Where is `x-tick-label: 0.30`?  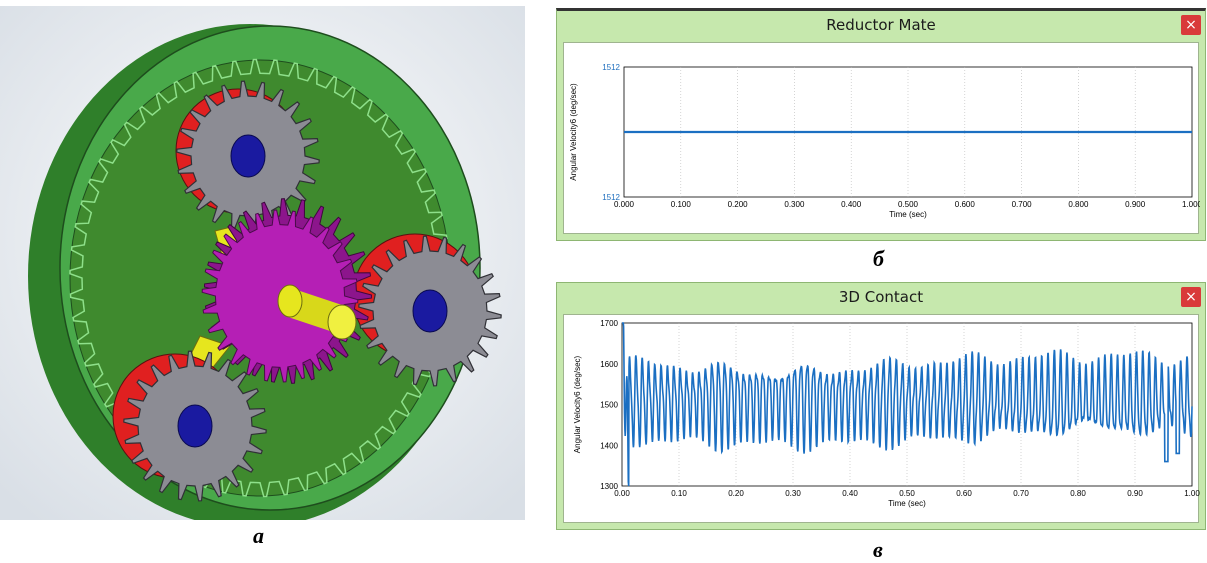 x-tick-label: 0.30 is located at coordinates (793, 493).